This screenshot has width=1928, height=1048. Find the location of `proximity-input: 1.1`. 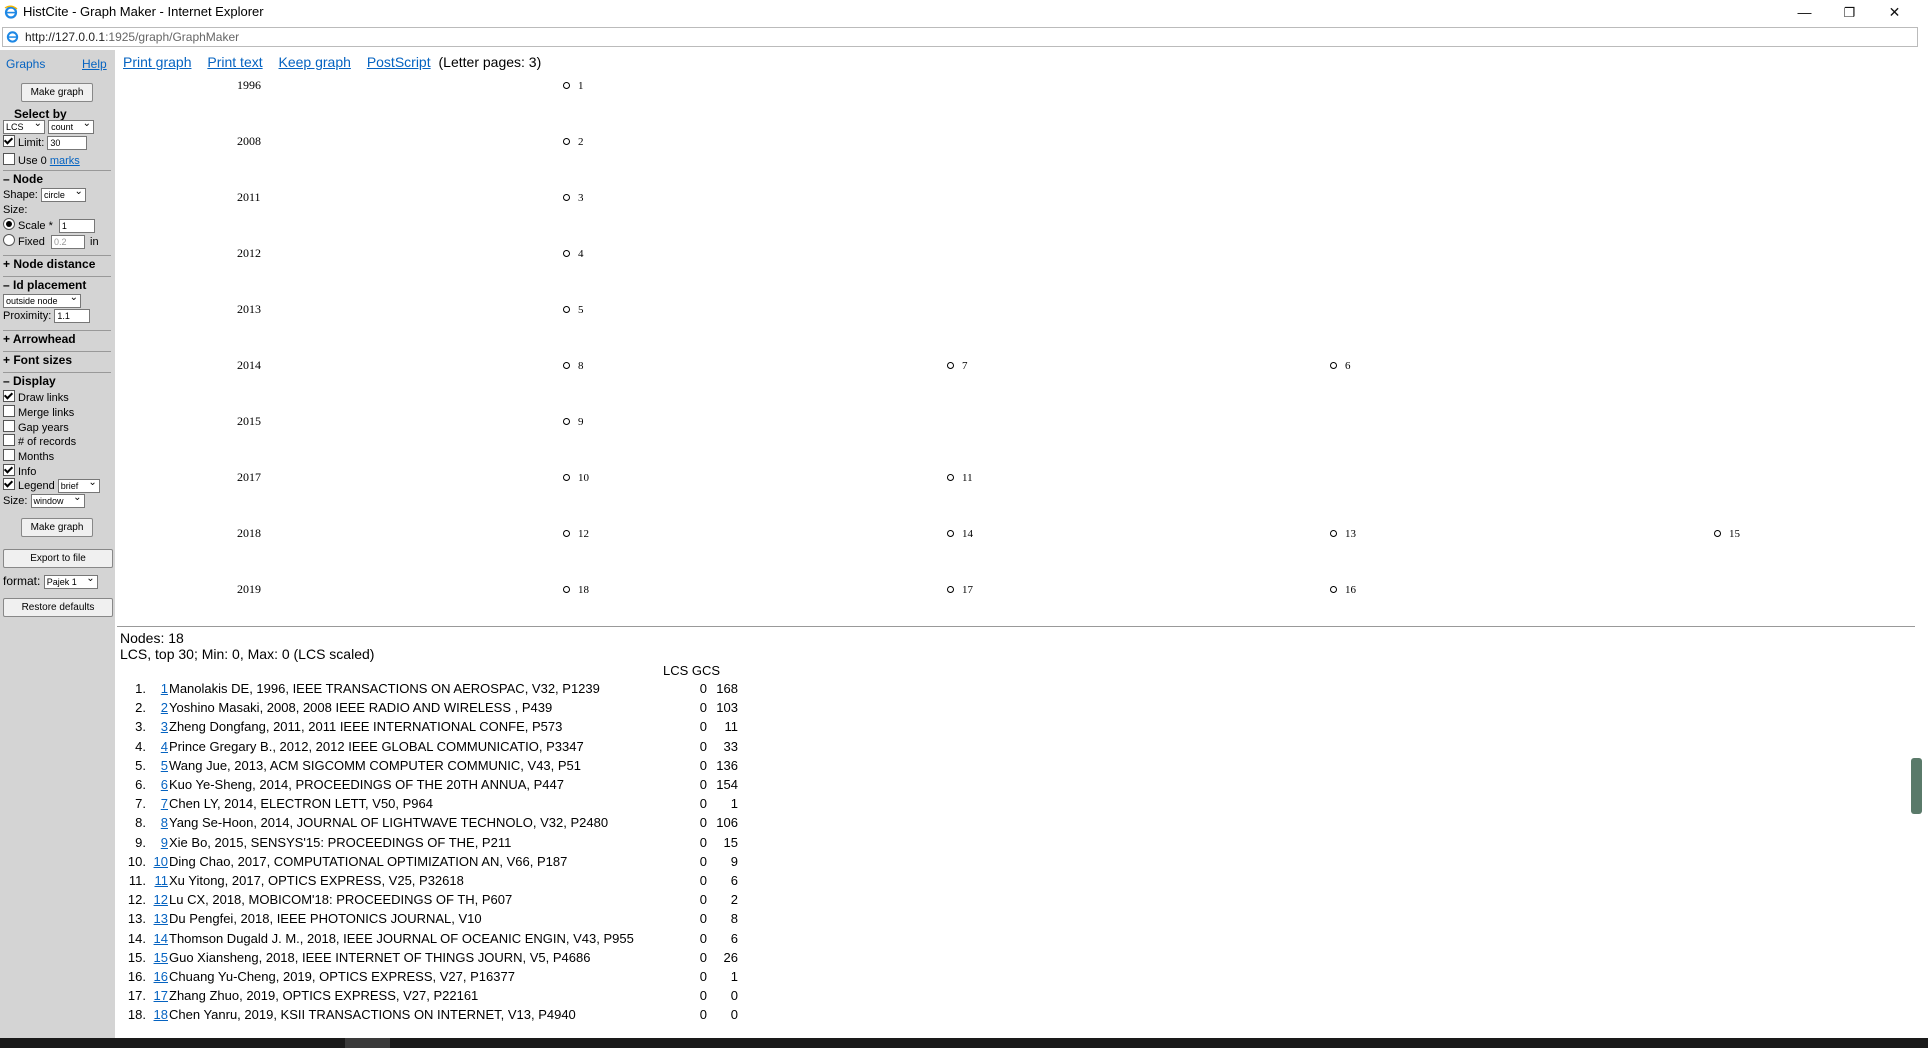

proximity-input: 1.1 is located at coordinates (72, 316).